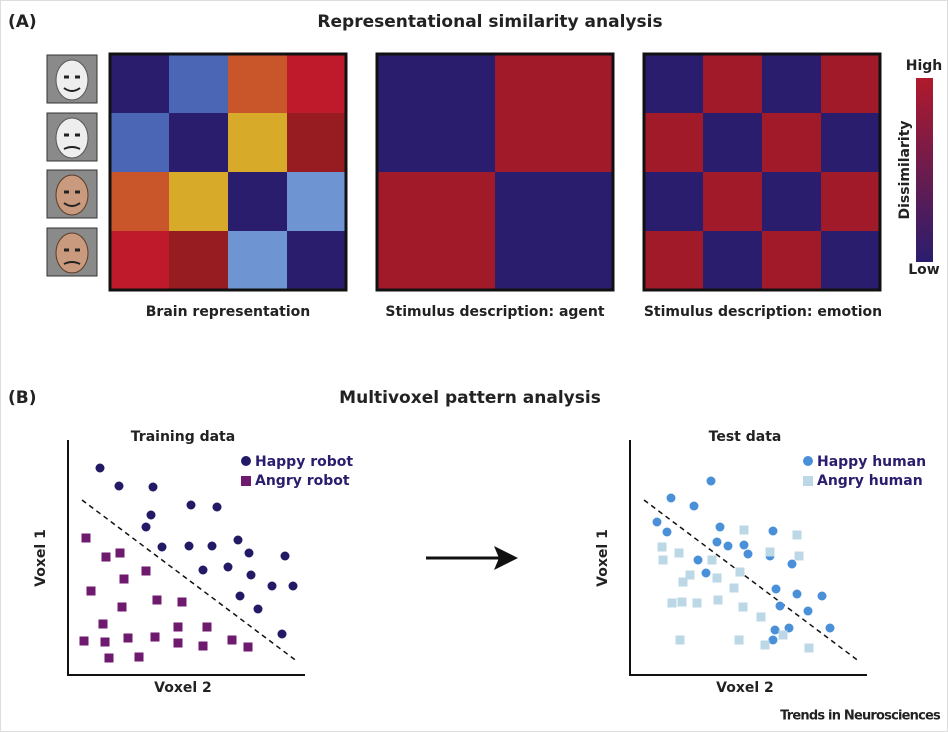 The image size is (948, 732). Describe the element at coordinates (41, 558) in the screenshot. I see `y-axis-label: Voxel 1` at that location.